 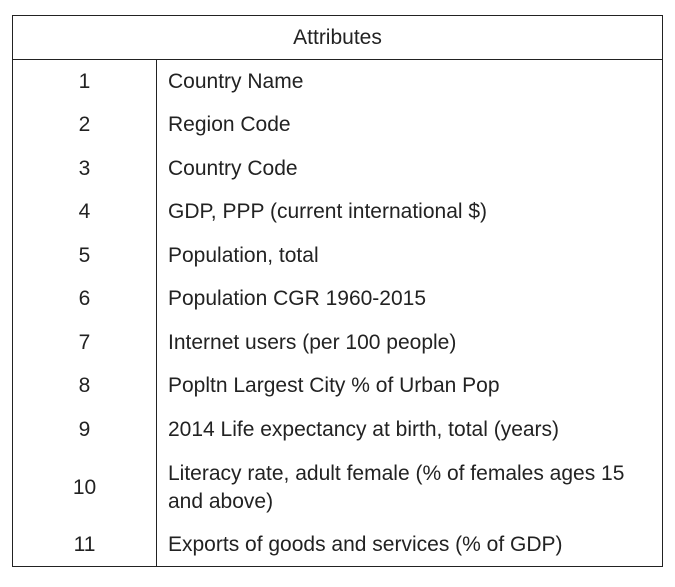 I want to click on attribute-label: Region Code, so click(x=229, y=125).